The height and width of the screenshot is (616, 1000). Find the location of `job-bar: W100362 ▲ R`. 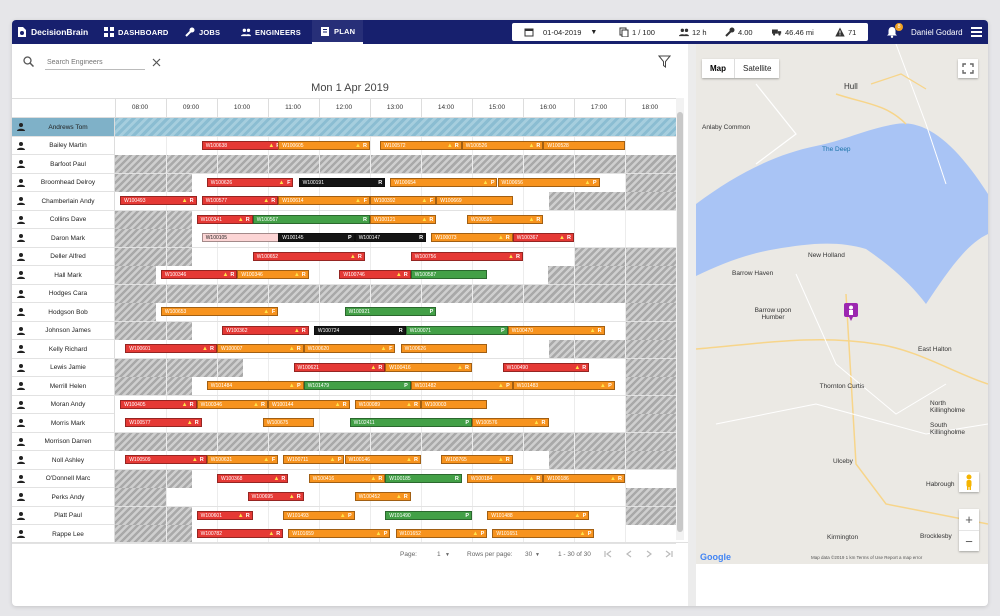

job-bar: W100362 ▲ R is located at coordinates (265, 330).